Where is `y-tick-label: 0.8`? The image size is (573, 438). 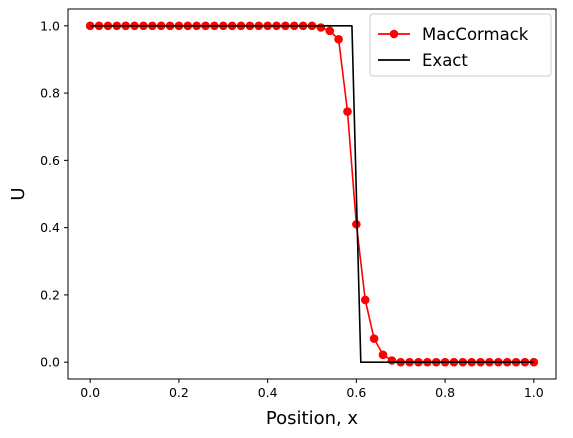
y-tick-label: 0.8 is located at coordinates (50, 93).